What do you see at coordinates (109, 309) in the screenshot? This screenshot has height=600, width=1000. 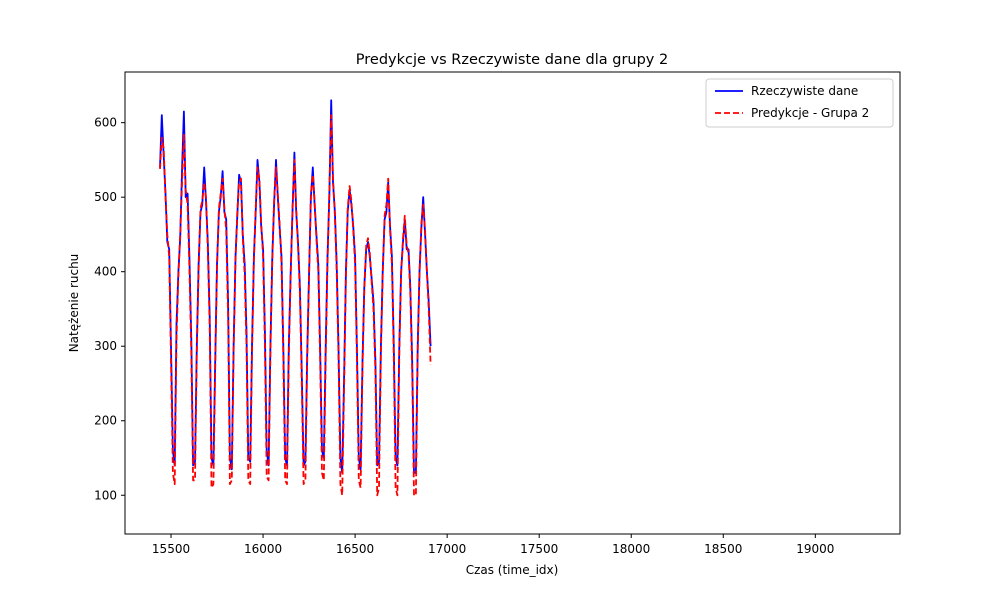 I see `y-axis: 100 200 300 400 500 600` at bounding box center [109, 309].